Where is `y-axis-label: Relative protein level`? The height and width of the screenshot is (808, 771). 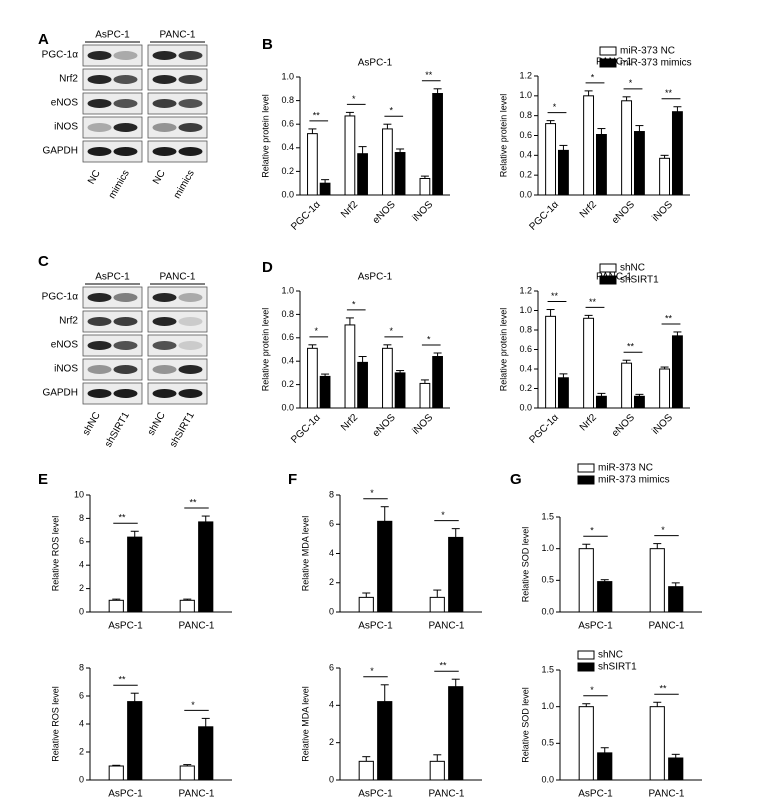 y-axis-label: Relative protein level is located at coordinates (265, 136).